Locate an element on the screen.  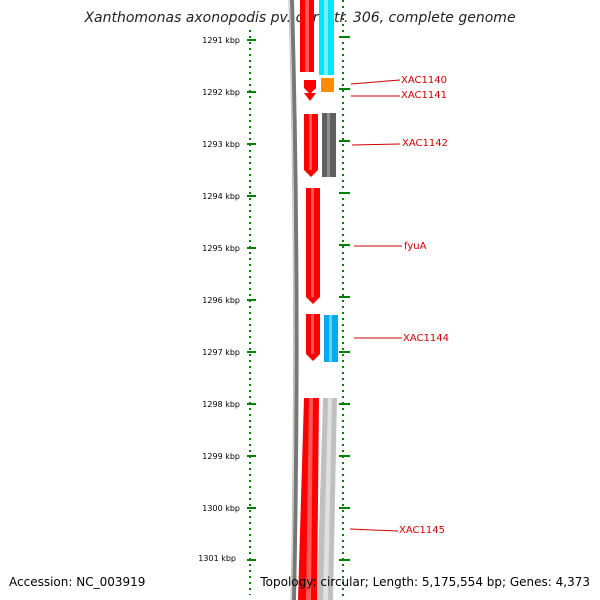
orange-feature is located at coordinates (327, 85).